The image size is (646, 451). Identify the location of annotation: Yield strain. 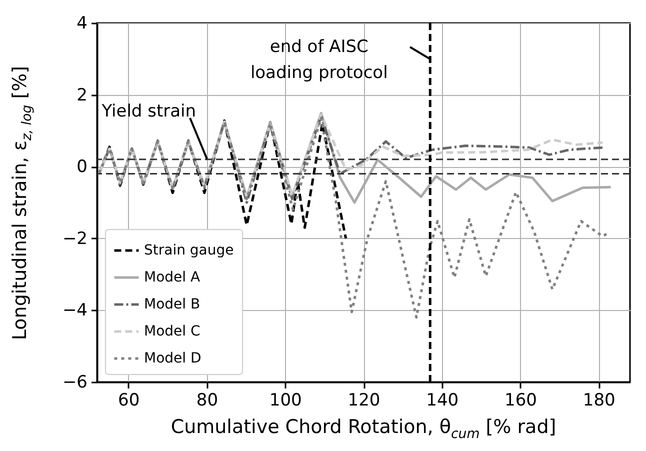
(148, 111).